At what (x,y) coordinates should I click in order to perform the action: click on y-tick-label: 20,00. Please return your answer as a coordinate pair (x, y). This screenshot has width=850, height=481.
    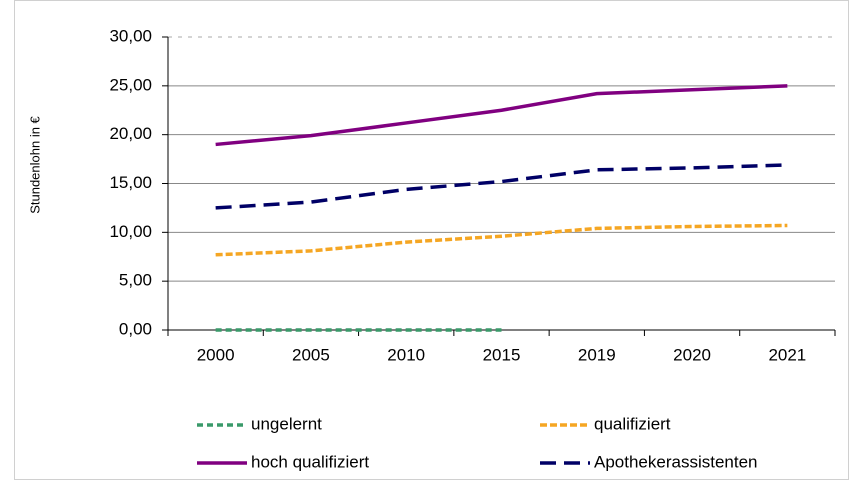
    Looking at the image, I should click on (130, 133).